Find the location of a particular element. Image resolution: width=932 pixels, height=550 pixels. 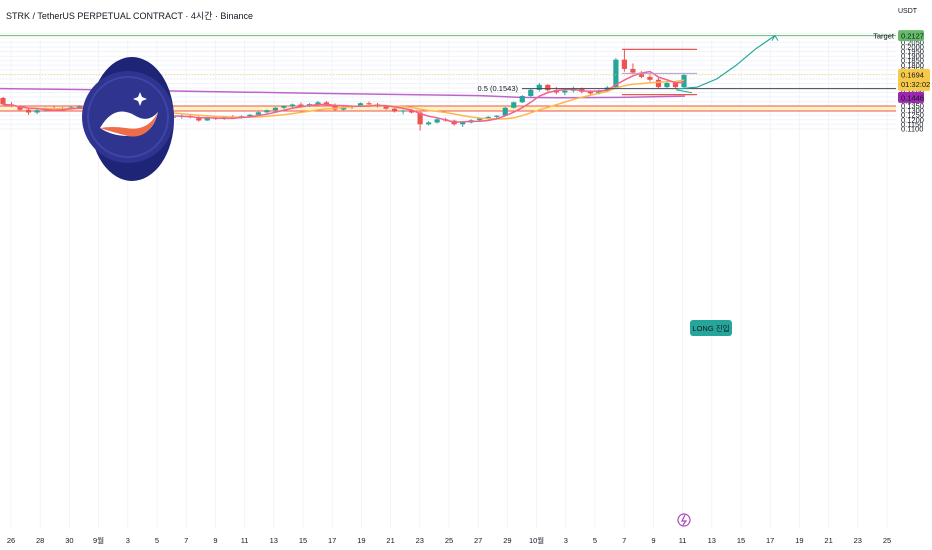

time-axis-bg is located at coordinates (448, 540).